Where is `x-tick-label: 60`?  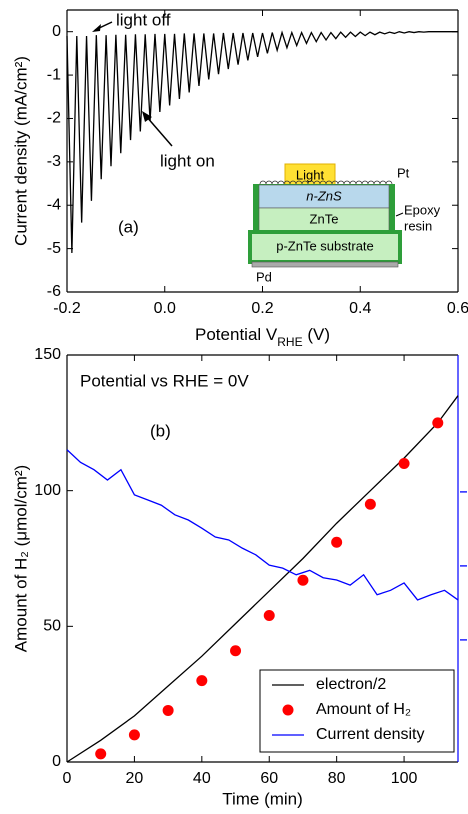 x-tick-label: 60 is located at coordinates (269, 778).